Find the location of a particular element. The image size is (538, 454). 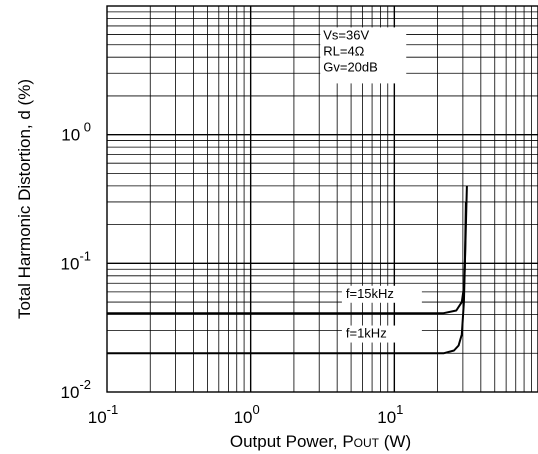

condition-rl: RL=4Ω is located at coordinates (343, 50).